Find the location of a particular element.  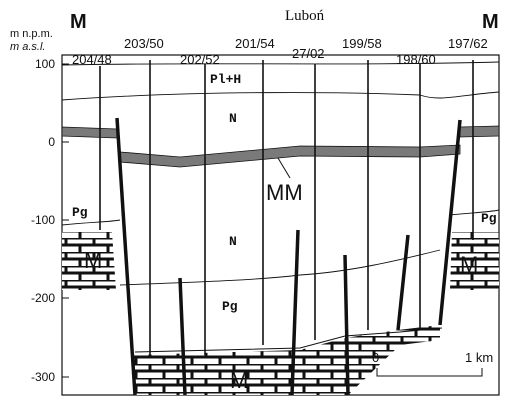

axis-label: m a.s.l. is located at coordinates (27, 47).